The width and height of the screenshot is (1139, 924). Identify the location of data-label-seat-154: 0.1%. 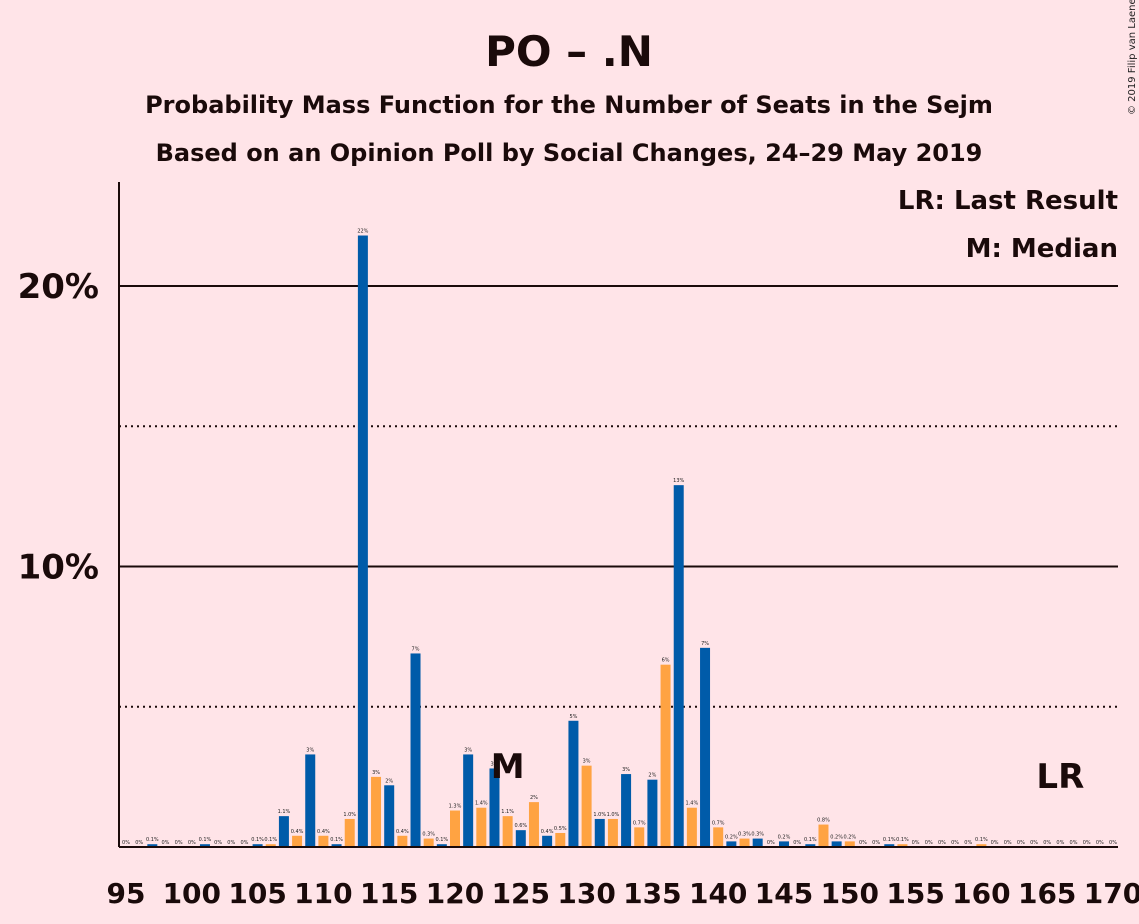
(902, 840).